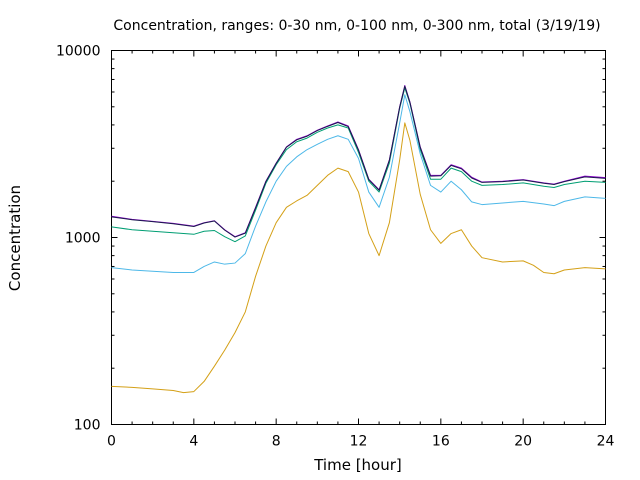 The width and height of the screenshot is (640, 480). What do you see at coordinates (606, 442) in the screenshot?
I see `x-tick-label: 24` at bounding box center [606, 442].